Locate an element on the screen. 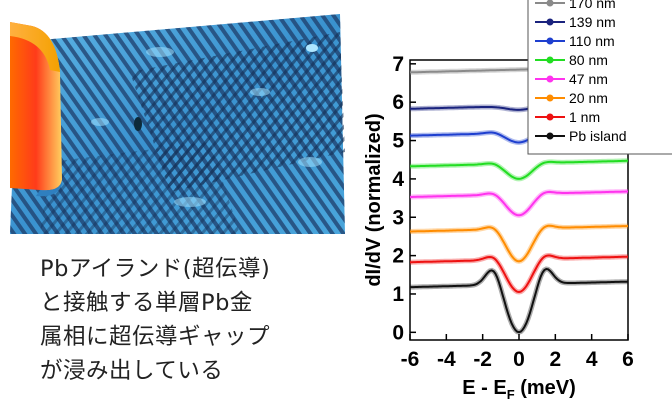 The image size is (672, 407). y-tick-label: 3 is located at coordinates (398, 217).